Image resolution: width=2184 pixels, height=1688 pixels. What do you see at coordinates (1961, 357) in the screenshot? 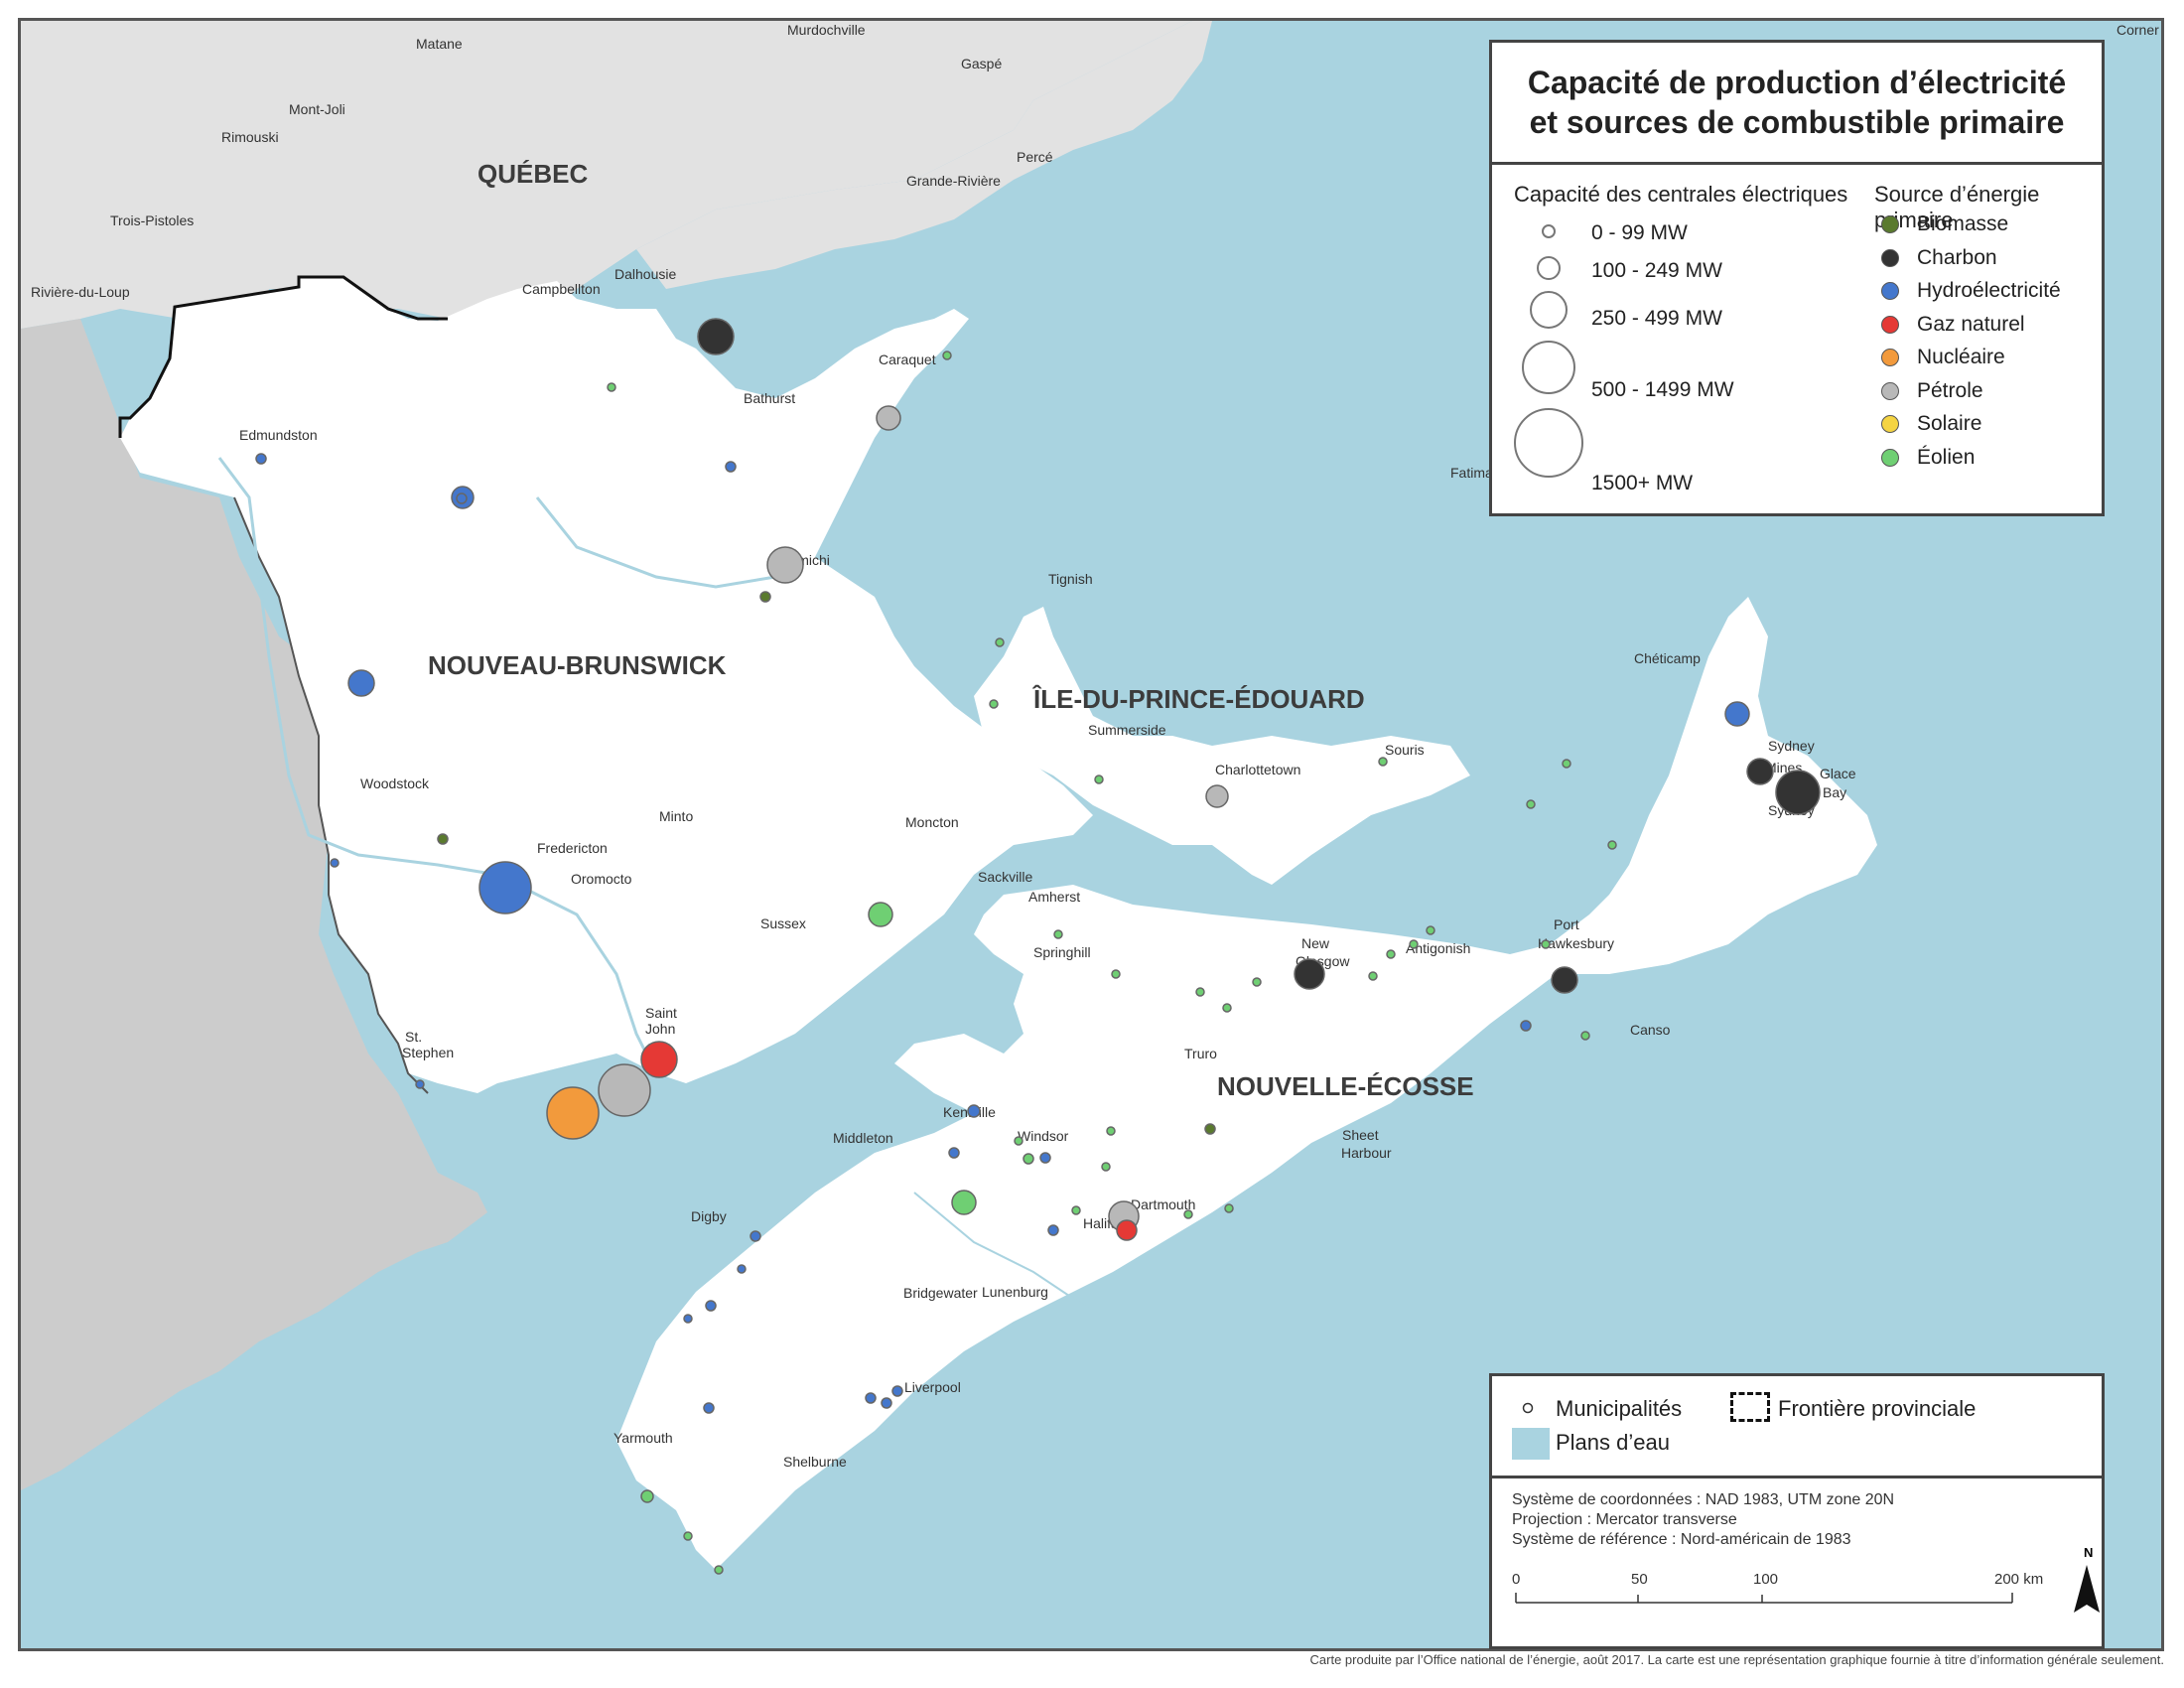
I see `source-label-4: Nucléaire` at bounding box center [1961, 357].